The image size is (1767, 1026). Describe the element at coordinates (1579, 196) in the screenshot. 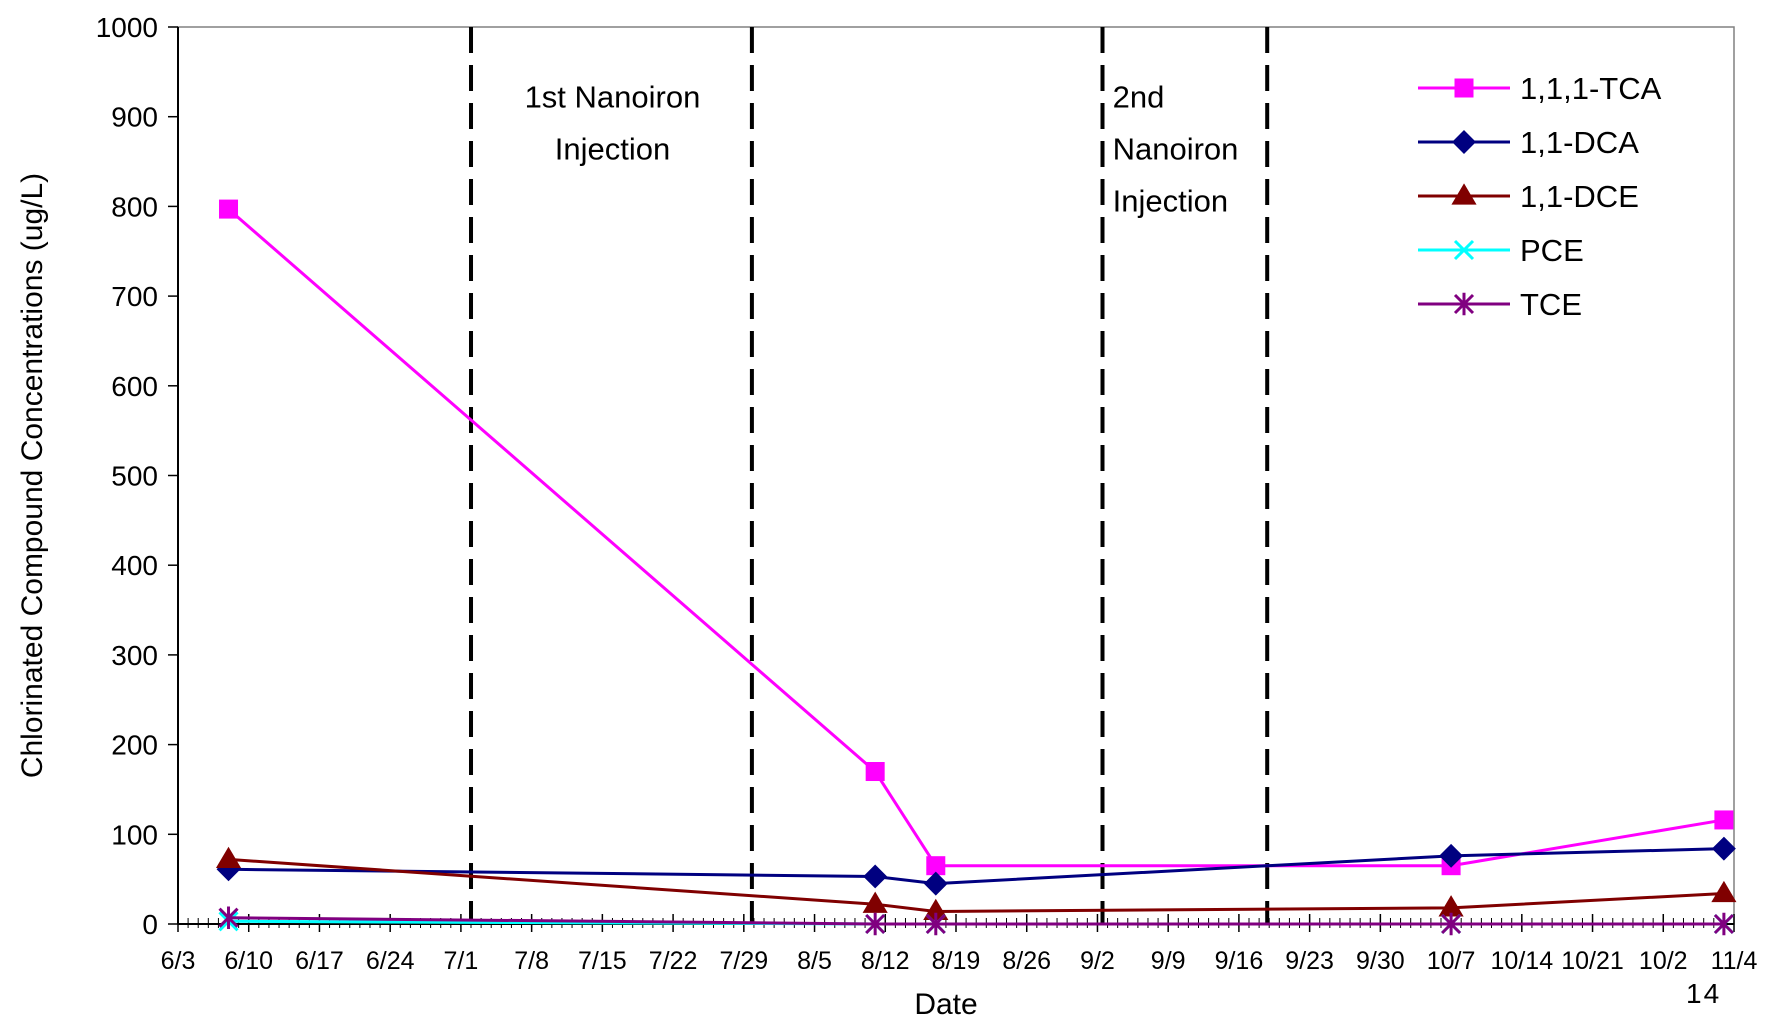

I see `legend-label: 1,1-DCE` at that location.